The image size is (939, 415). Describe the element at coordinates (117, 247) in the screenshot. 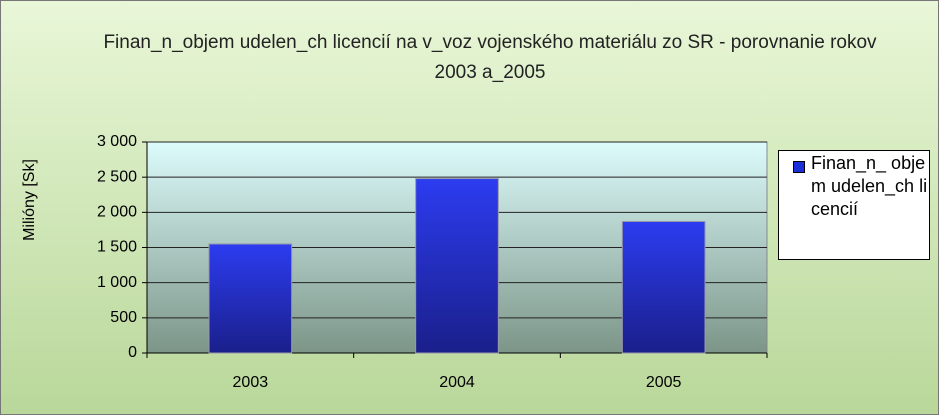

I see `y-tick-label: 1 500` at that location.